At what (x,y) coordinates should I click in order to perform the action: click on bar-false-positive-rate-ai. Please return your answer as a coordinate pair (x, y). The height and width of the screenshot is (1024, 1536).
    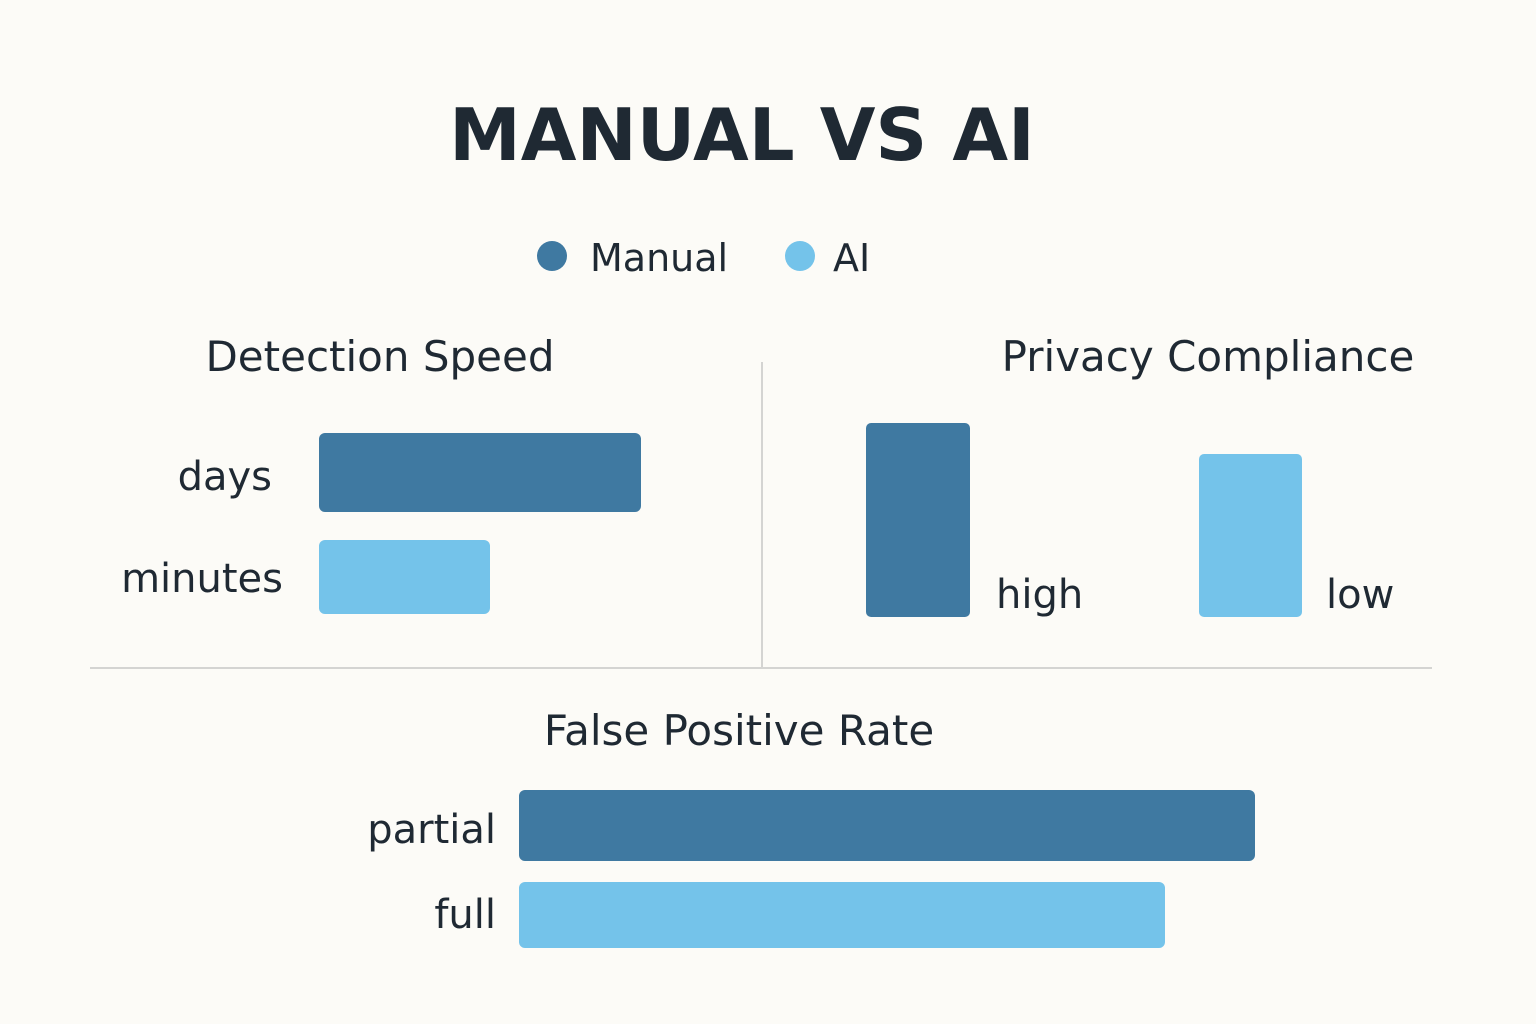
    Looking at the image, I should click on (842, 915).